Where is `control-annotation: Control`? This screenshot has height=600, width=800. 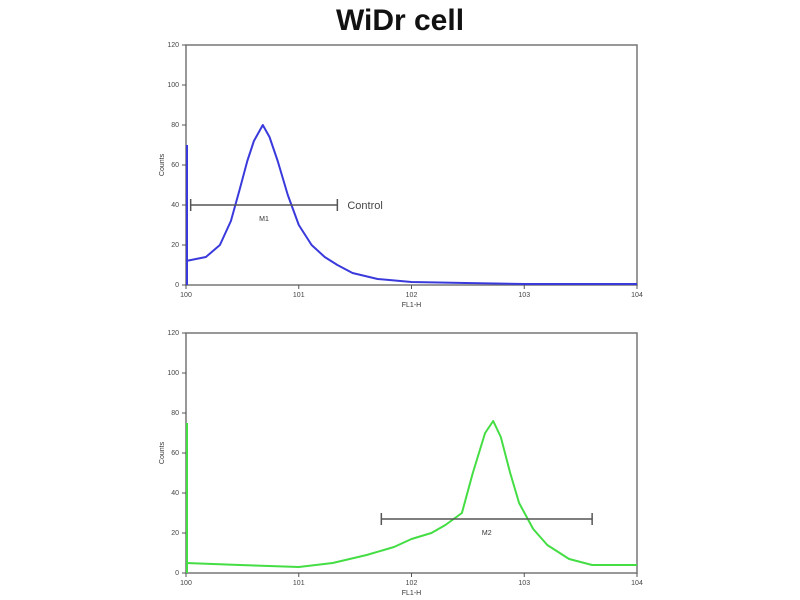 control-annotation: Control is located at coordinates (364, 206).